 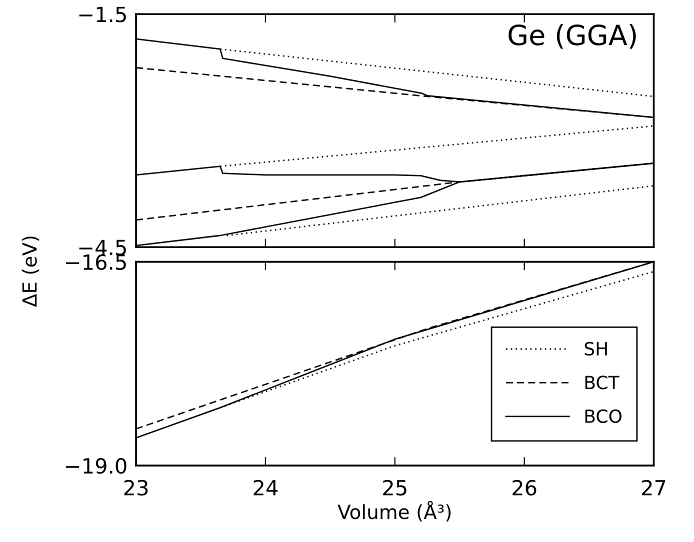 I want to click on y-tick-label: −1.5, so click(x=102, y=14).